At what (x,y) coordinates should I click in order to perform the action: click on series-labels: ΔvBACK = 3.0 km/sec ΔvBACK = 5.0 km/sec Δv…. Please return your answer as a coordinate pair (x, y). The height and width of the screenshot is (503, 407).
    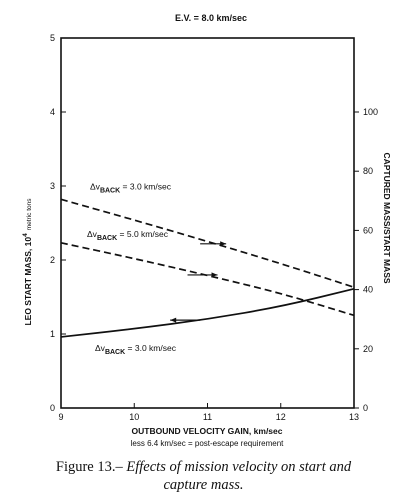
    Looking at the image, I should click on (132, 268).